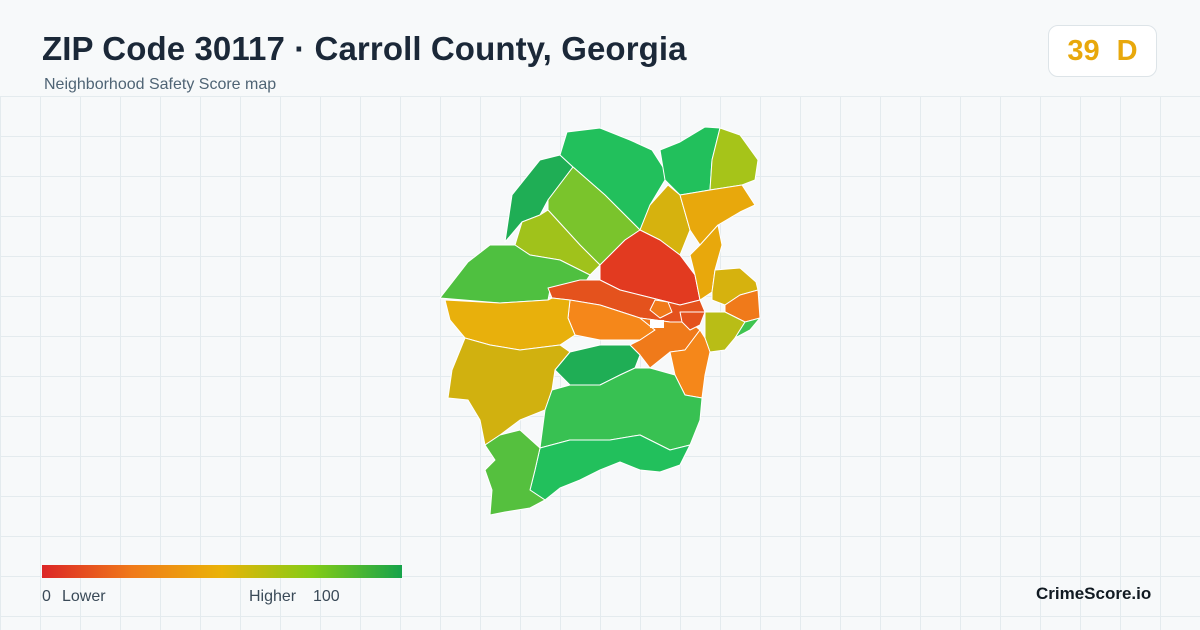  I want to click on legend-low-label: Lower, so click(84, 596).